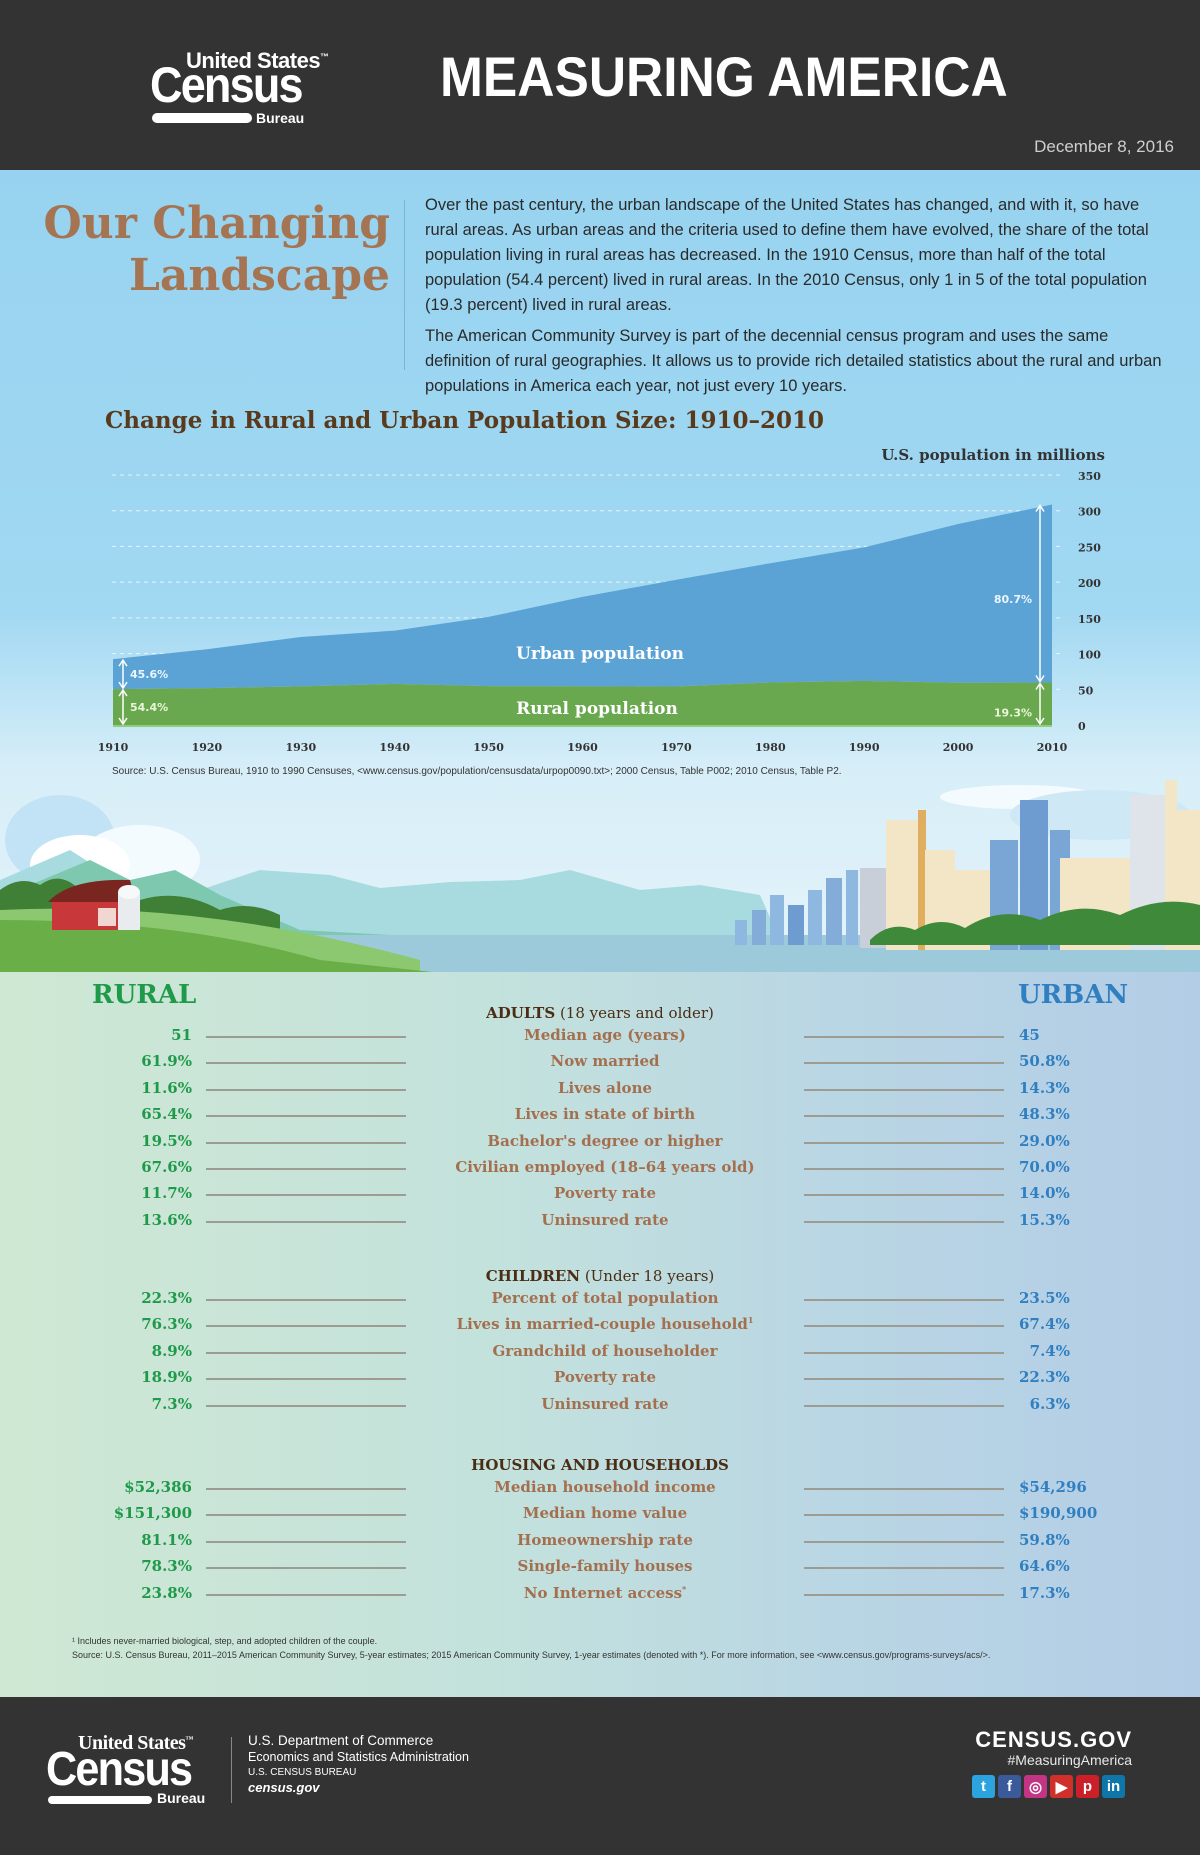  I want to click on y-tick-label: 250, so click(1089, 547).